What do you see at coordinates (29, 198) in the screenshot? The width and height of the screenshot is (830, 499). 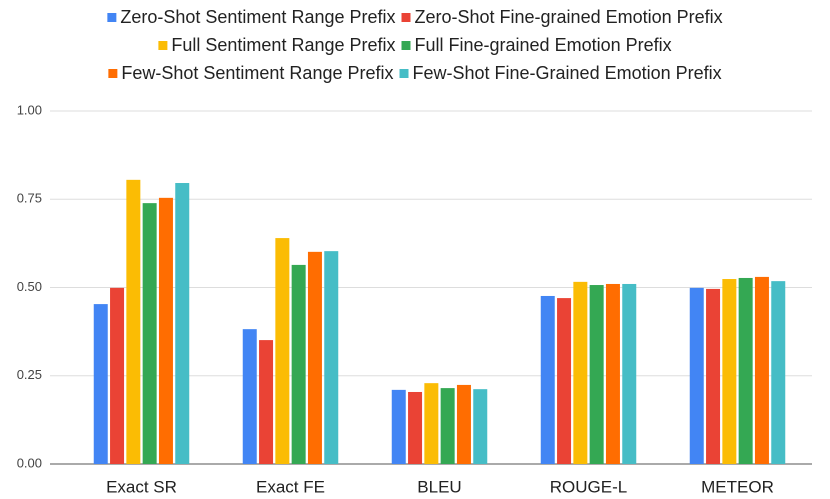 I see `y-tick-label: 0.75` at bounding box center [29, 198].